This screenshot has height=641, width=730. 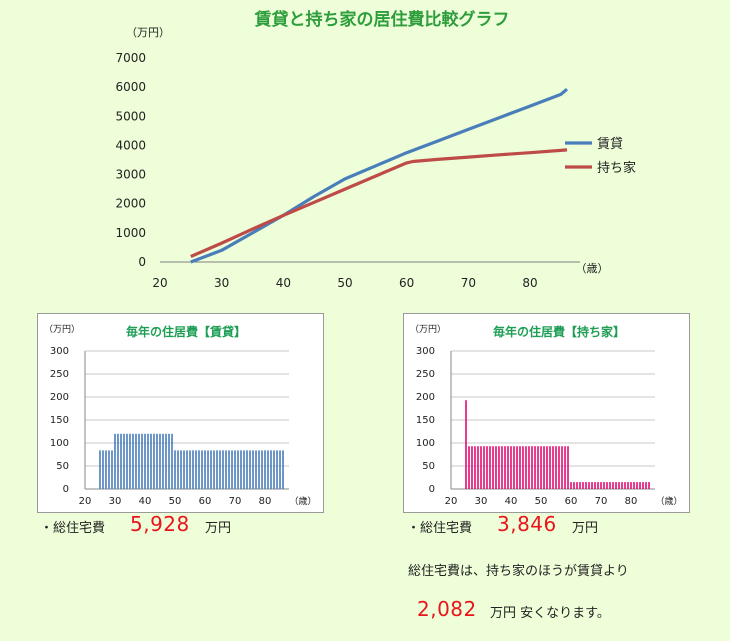 What do you see at coordinates (559, 331) in the screenshot?
I see `own-chart-title: 毎年の住居費【持ち家】` at bounding box center [559, 331].